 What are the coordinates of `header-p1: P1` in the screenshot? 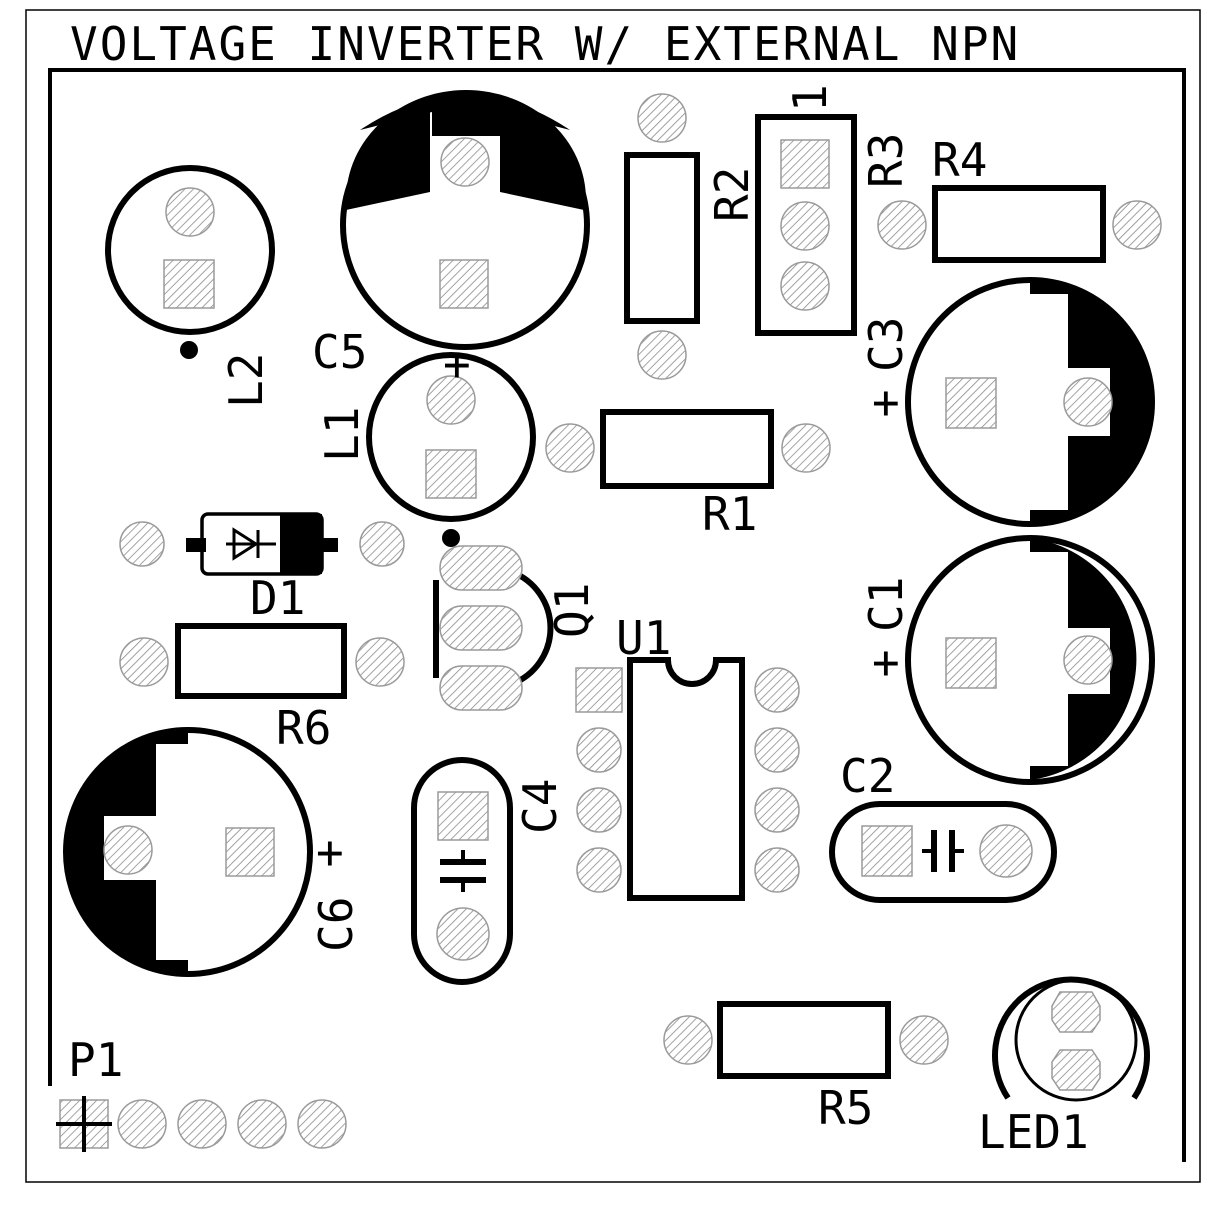 It's located at (201, 1092).